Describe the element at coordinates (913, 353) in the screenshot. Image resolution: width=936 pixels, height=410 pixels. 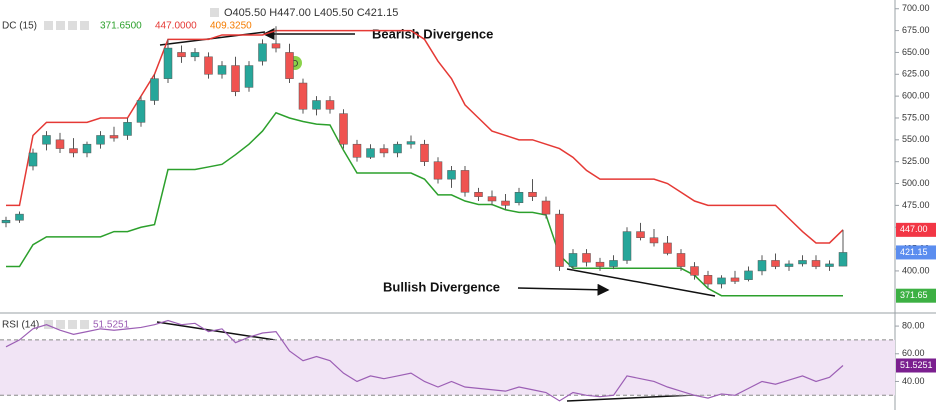
I see `y-tick-label: 60.00` at that location.